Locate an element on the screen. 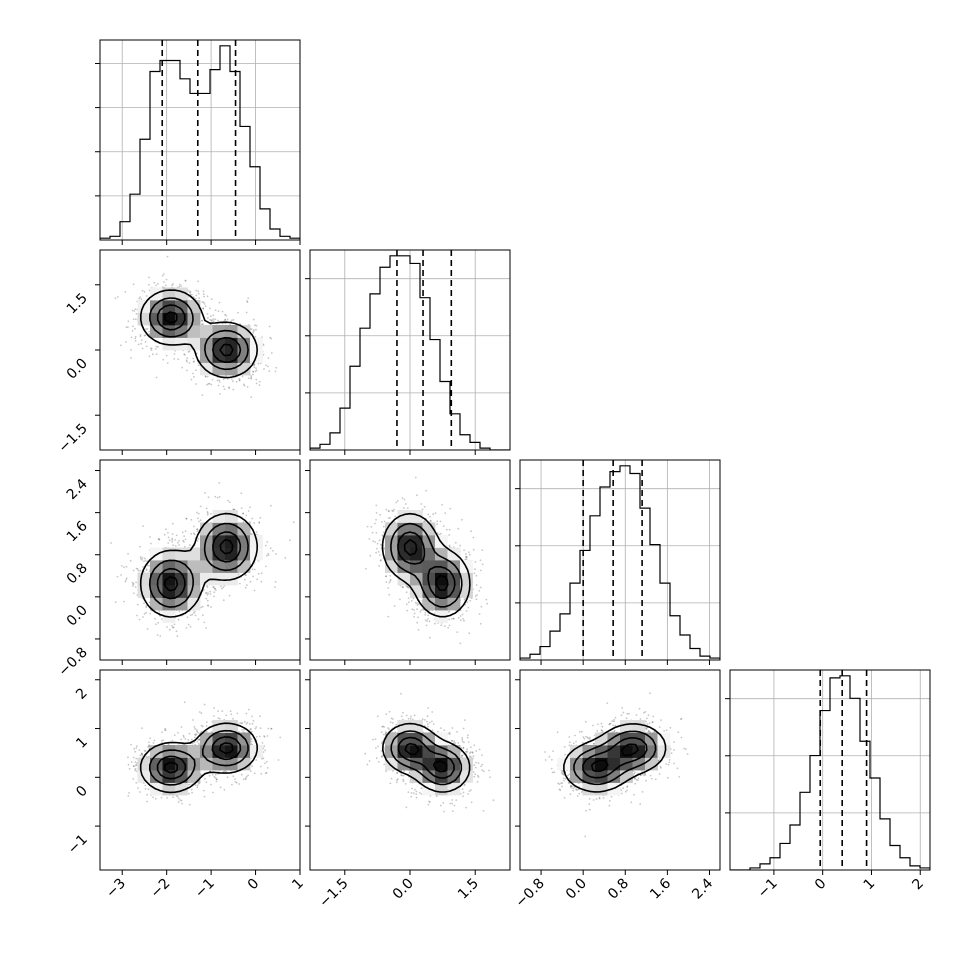 The width and height of the screenshot is (970, 975). ytick-label-1-1: 0.0 is located at coordinates (77, 369).